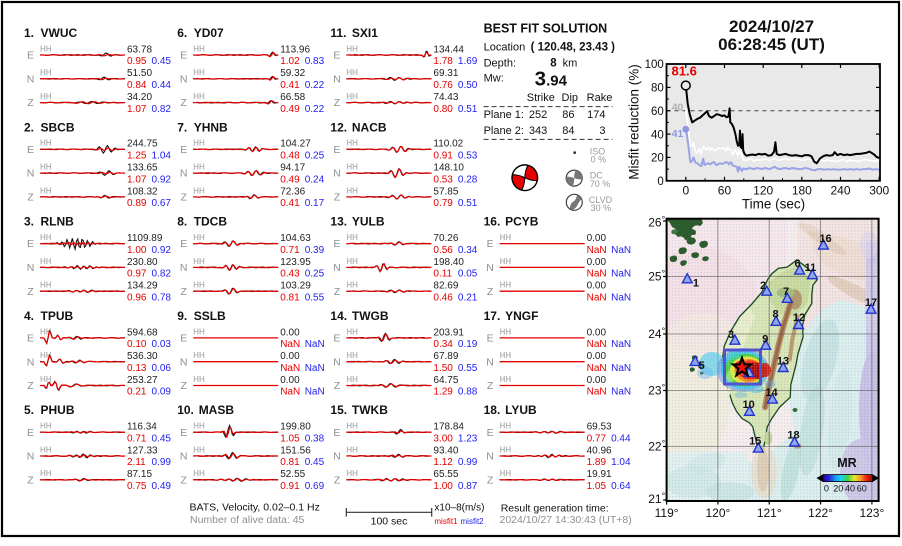  I want to click on svg-text: 12, so click(799, 318).